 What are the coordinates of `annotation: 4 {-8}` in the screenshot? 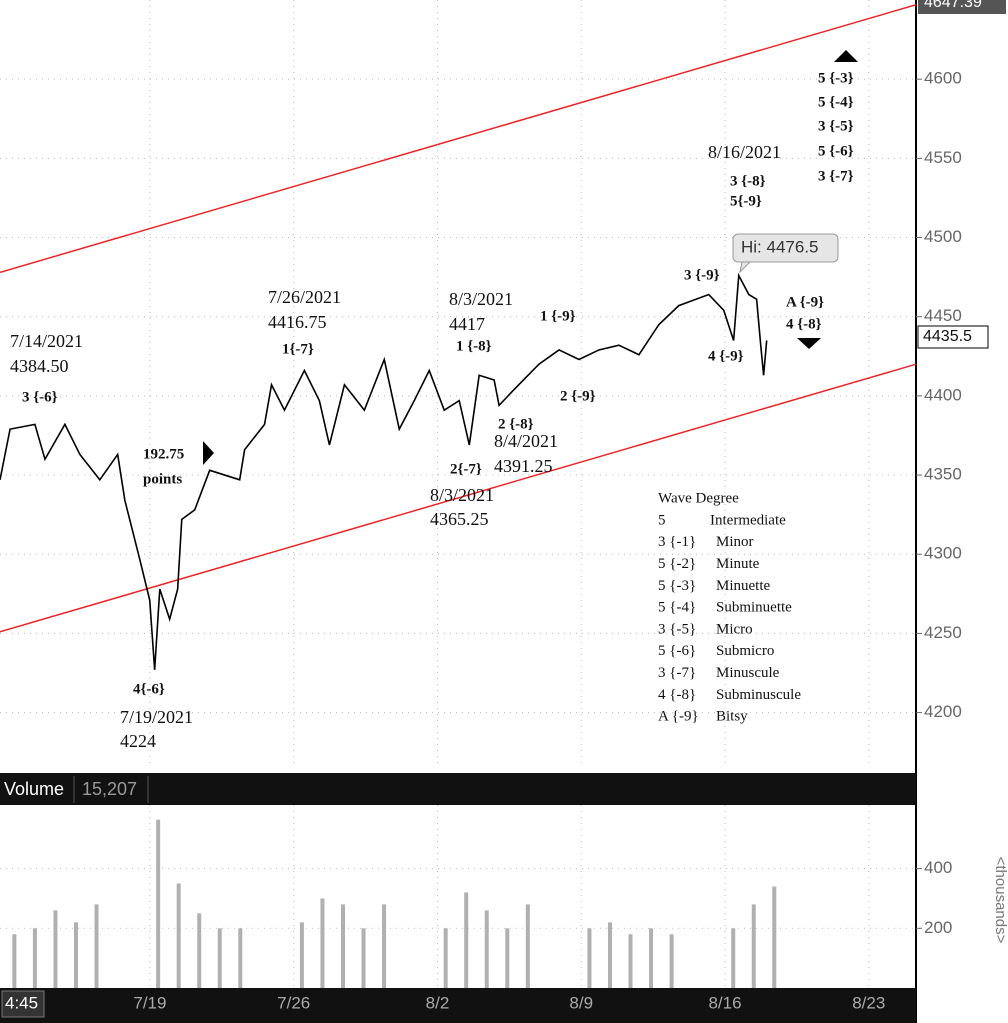 It's located at (804, 324).